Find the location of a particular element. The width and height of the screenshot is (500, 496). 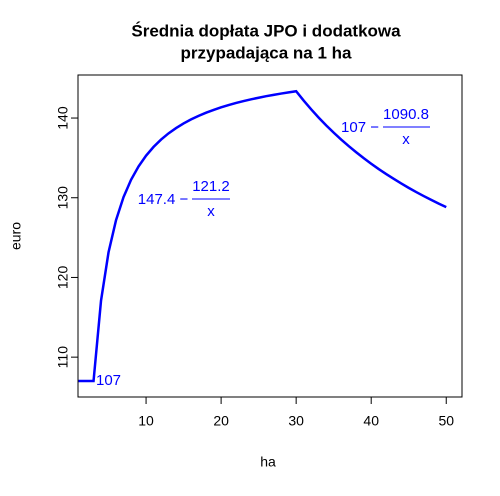

chart-title: przypadająca na 1 ha is located at coordinates (266, 52).